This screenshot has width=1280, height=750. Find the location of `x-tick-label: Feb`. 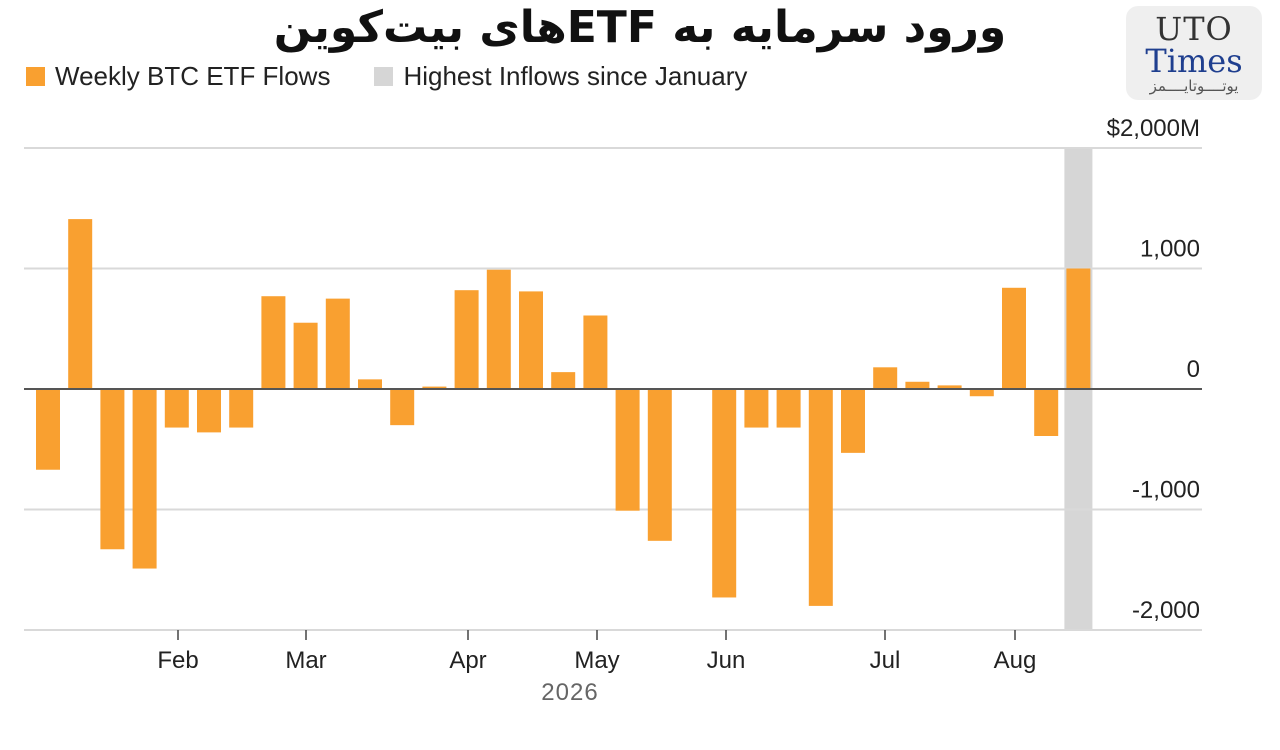

x-tick-label: Feb is located at coordinates (177, 660).